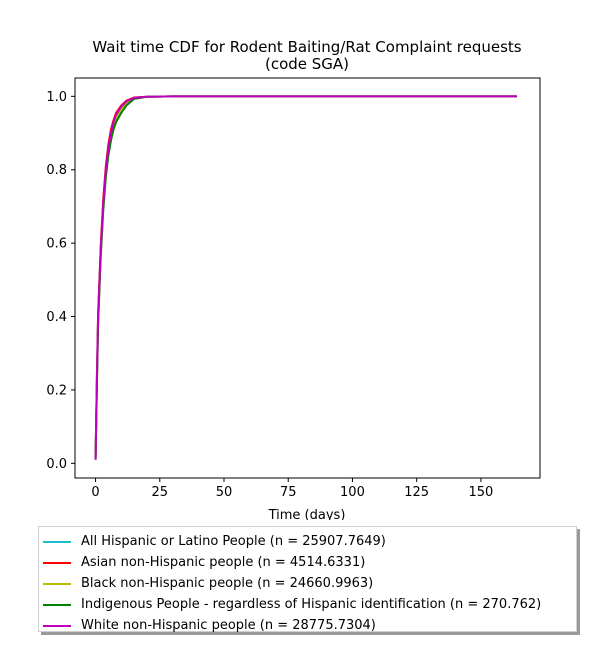 The image size is (600, 650). What do you see at coordinates (56, 244) in the screenshot?
I see `y-tick-label: 0.6` at bounding box center [56, 244].